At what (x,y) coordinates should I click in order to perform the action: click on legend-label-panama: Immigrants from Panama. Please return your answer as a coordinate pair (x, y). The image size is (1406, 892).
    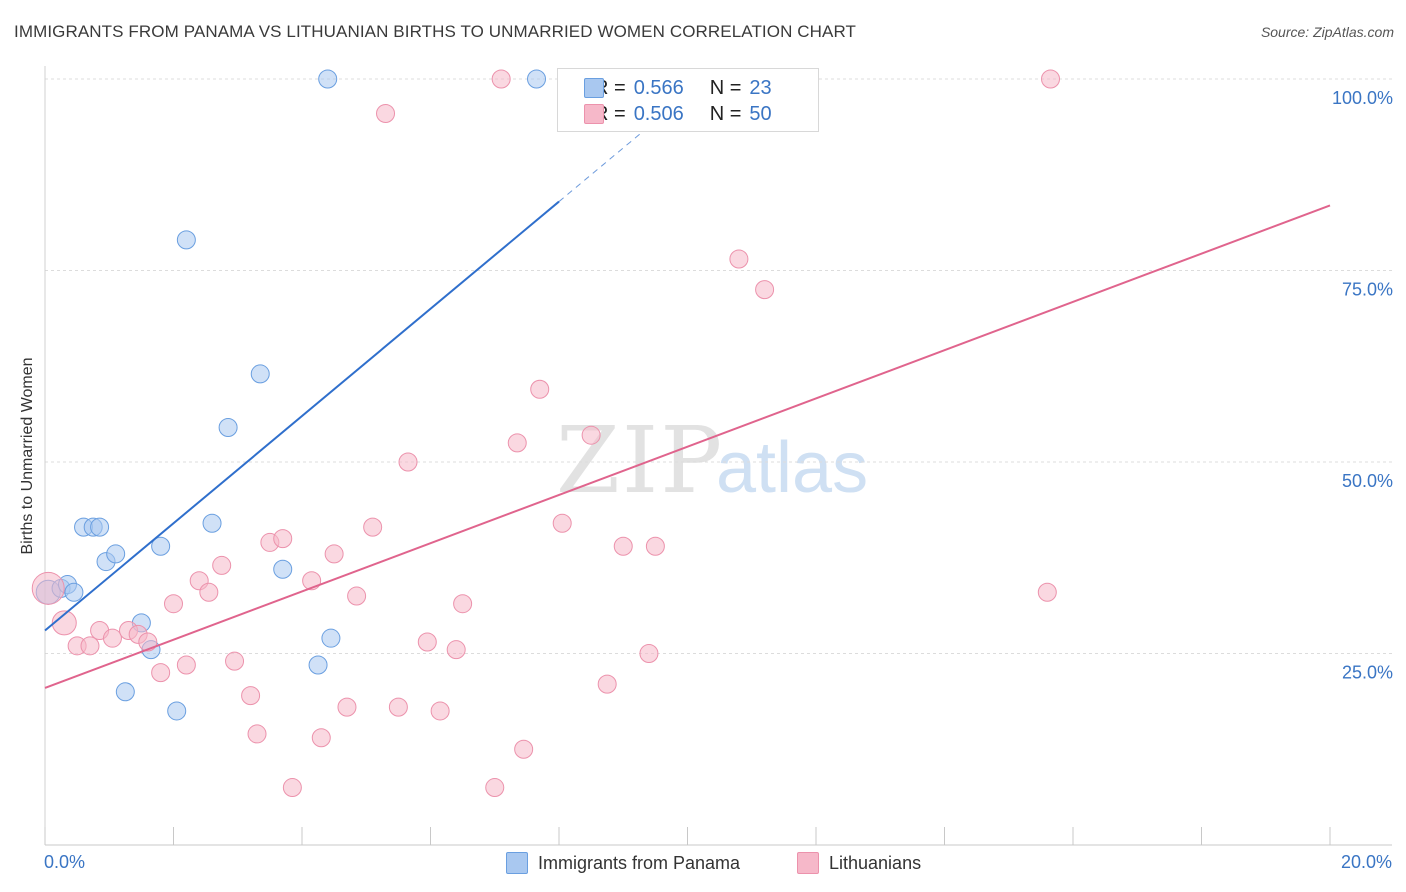
    Looking at the image, I should click on (639, 862).